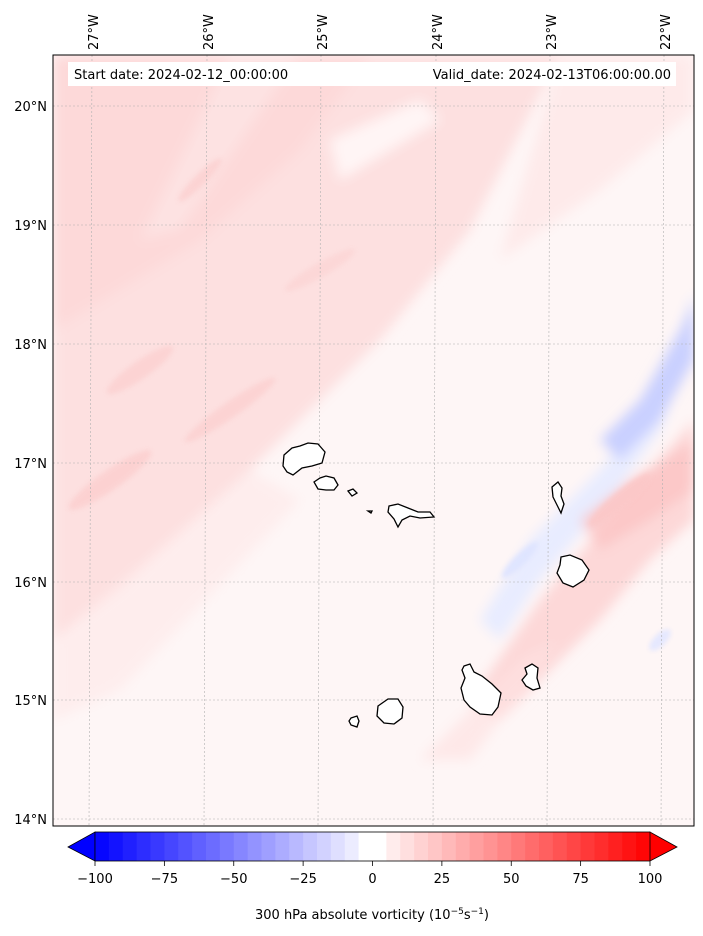 The image size is (703, 936). I want to click on colorbar-color-steps, so click(373, 846).